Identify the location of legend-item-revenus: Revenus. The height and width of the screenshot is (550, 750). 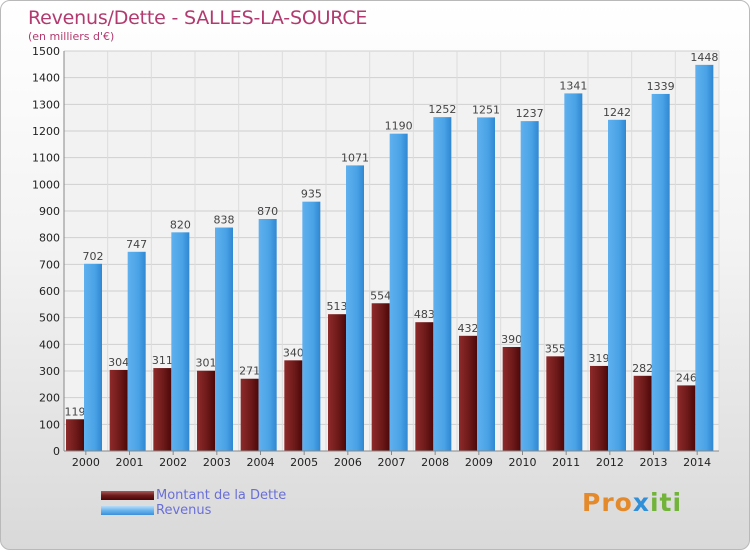
(231, 510).